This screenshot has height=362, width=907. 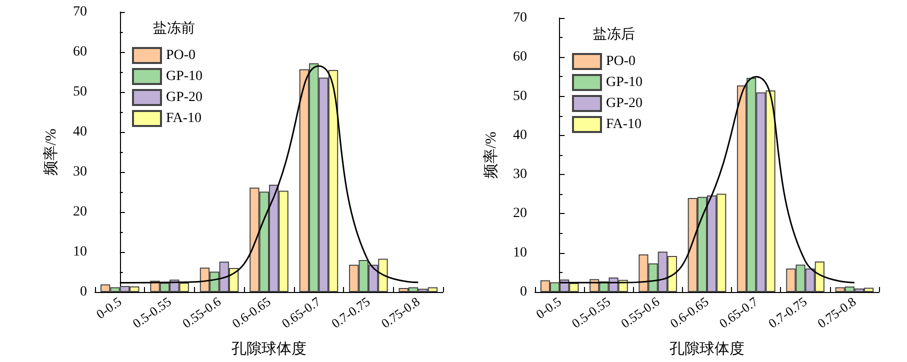 I want to click on legend-title: 盐冻前, so click(x=174, y=28).